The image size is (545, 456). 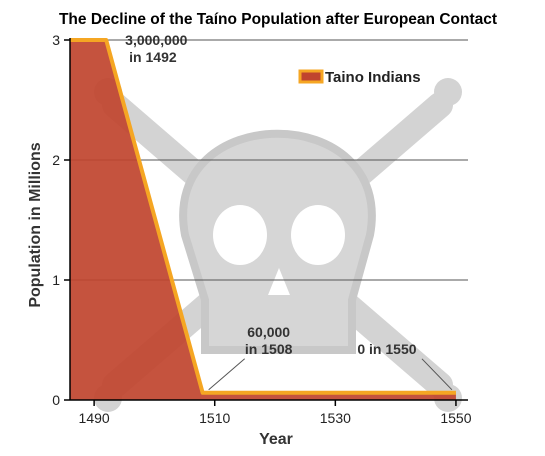 What do you see at coordinates (455, 418) in the screenshot?
I see `x-tick-label: 1550` at bounding box center [455, 418].